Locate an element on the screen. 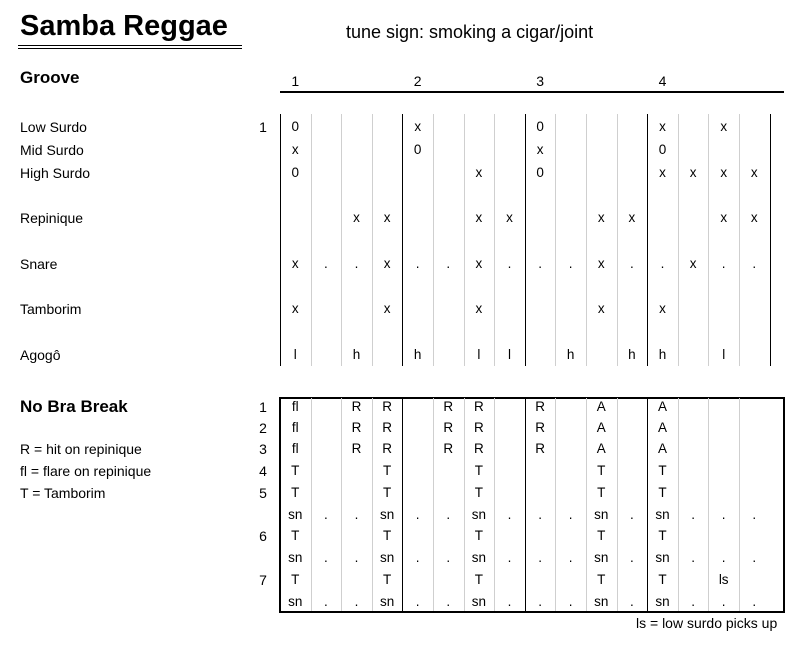 Image resolution: width=809 pixels, height=646 pixels. instrument-label: Agogô is located at coordinates (40, 355).